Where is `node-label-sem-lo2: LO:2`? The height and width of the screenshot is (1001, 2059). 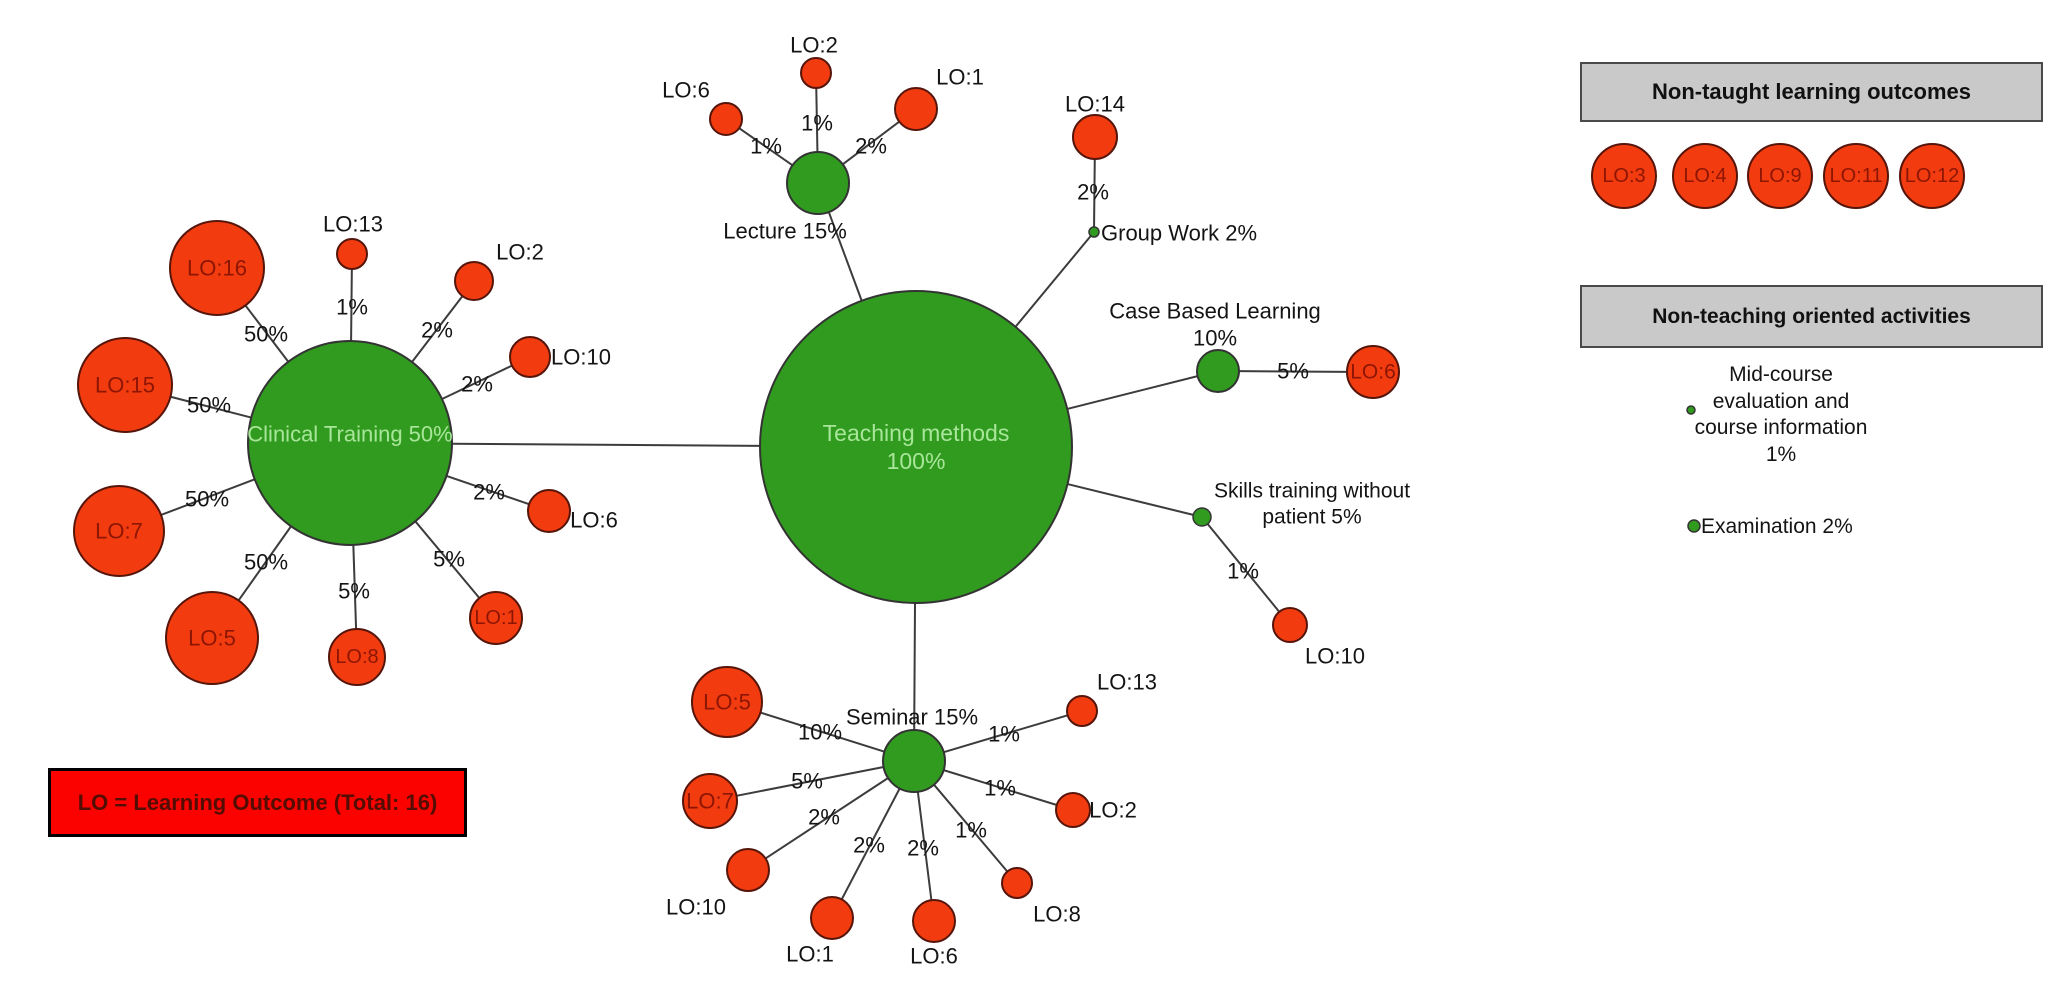 node-label-sem-lo2: LO:2 is located at coordinates (1113, 810).